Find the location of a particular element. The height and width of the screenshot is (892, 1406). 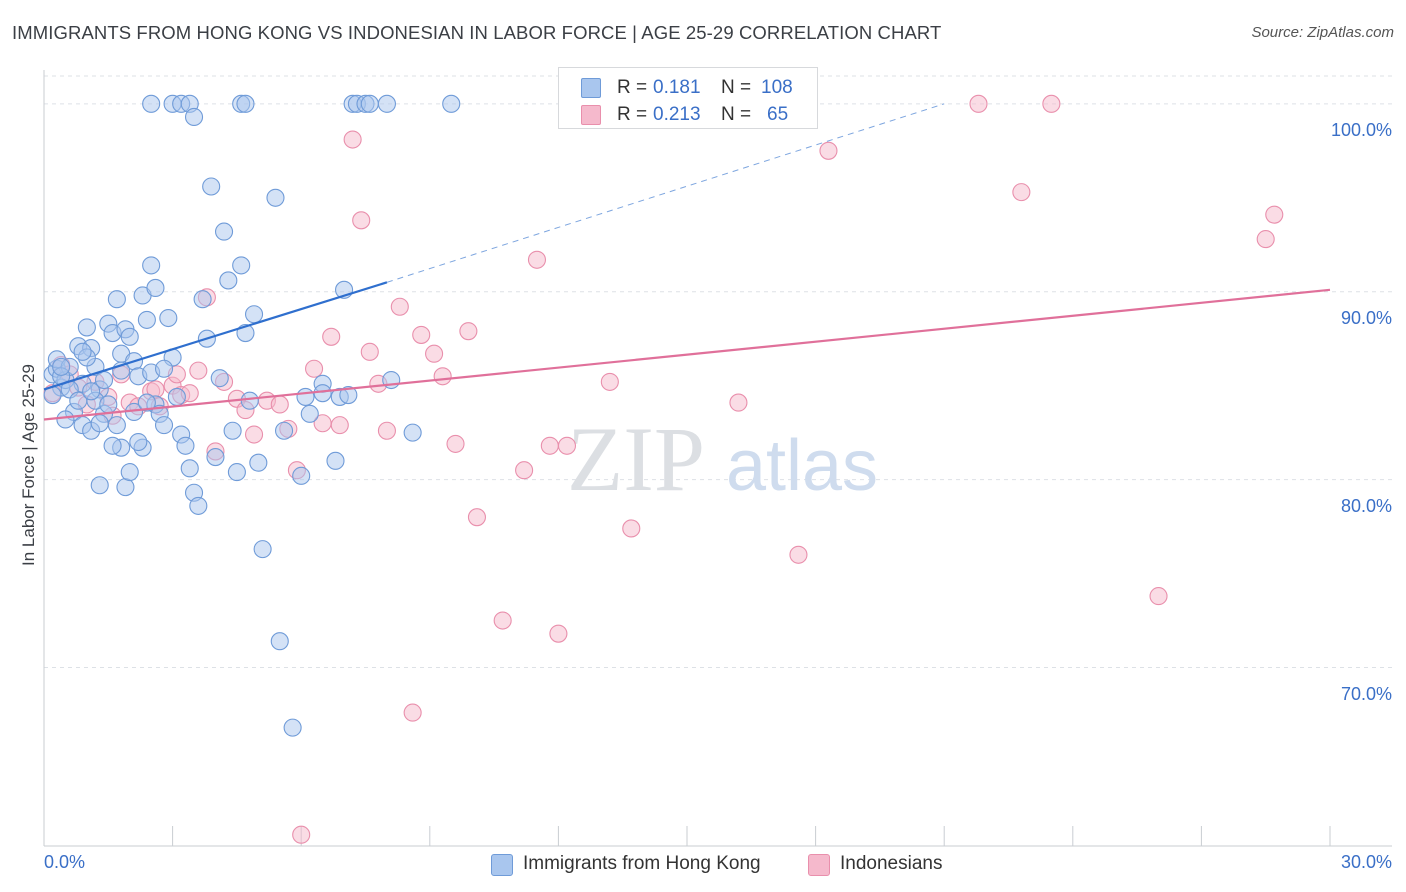

legend-n-value: 65 is located at coordinates (778, 114).